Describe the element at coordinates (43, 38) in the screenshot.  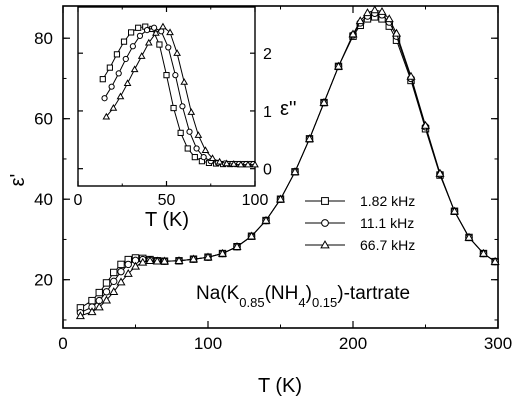
I see `main-y-tick-label: 80` at that location.